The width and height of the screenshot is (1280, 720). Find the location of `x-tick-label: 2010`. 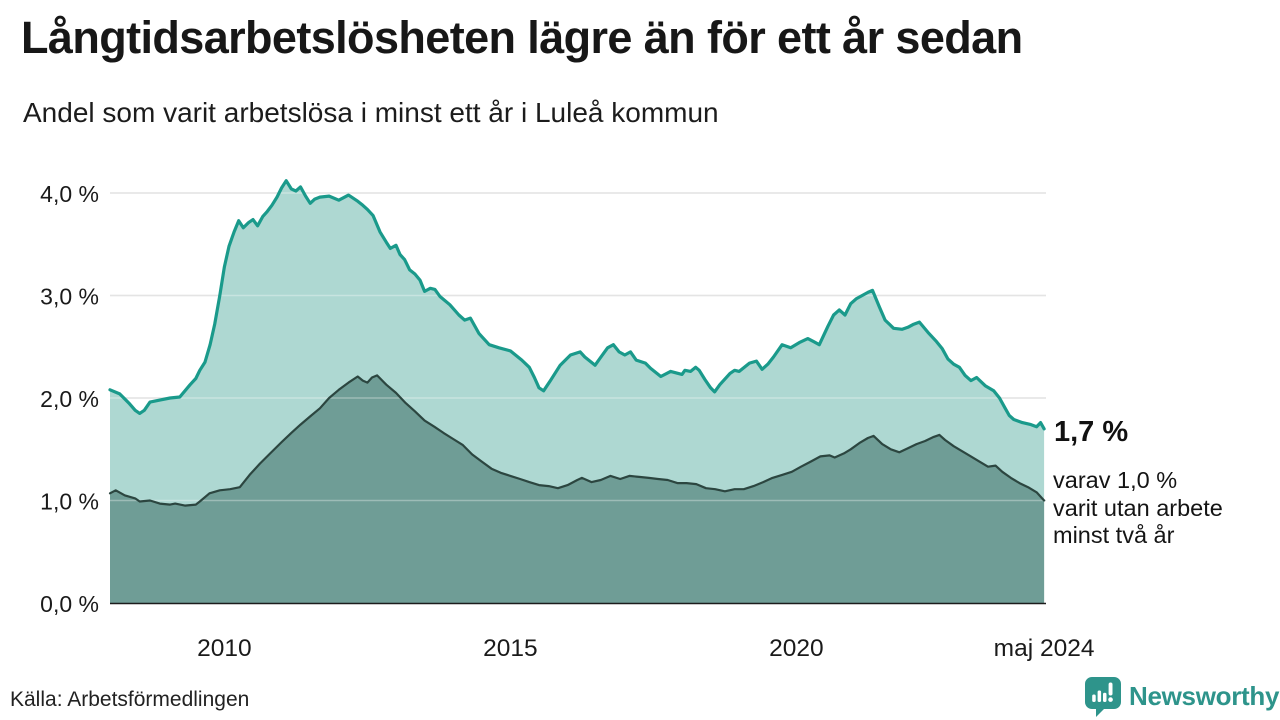

x-tick-label: 2010 is located at coordinates (224, 648).